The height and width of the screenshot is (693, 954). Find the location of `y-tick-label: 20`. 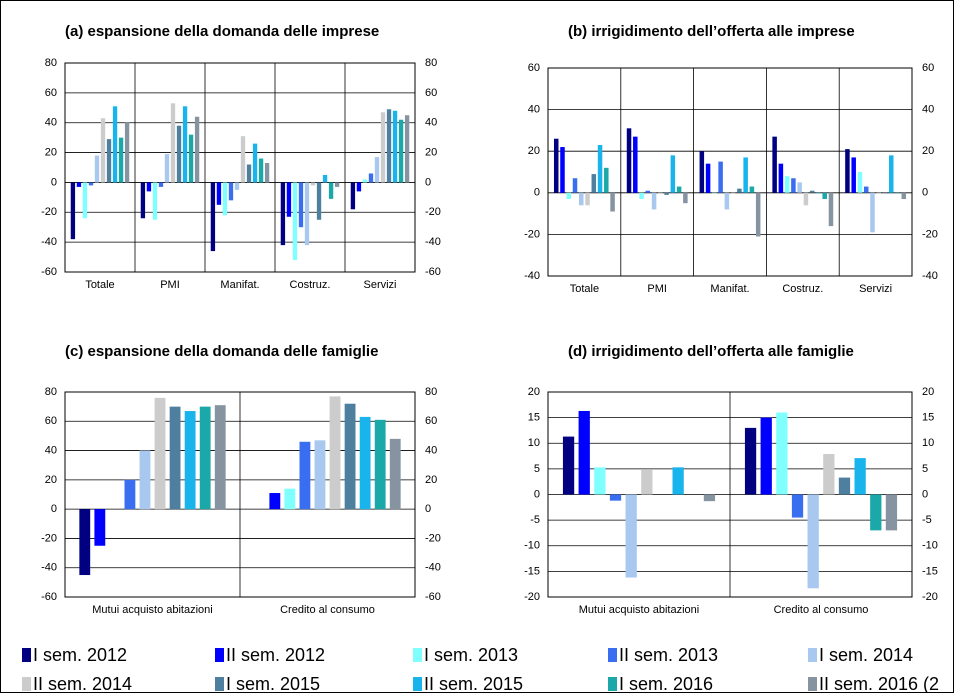

y-tick-label: 20 is located at coordinates (534, 151).